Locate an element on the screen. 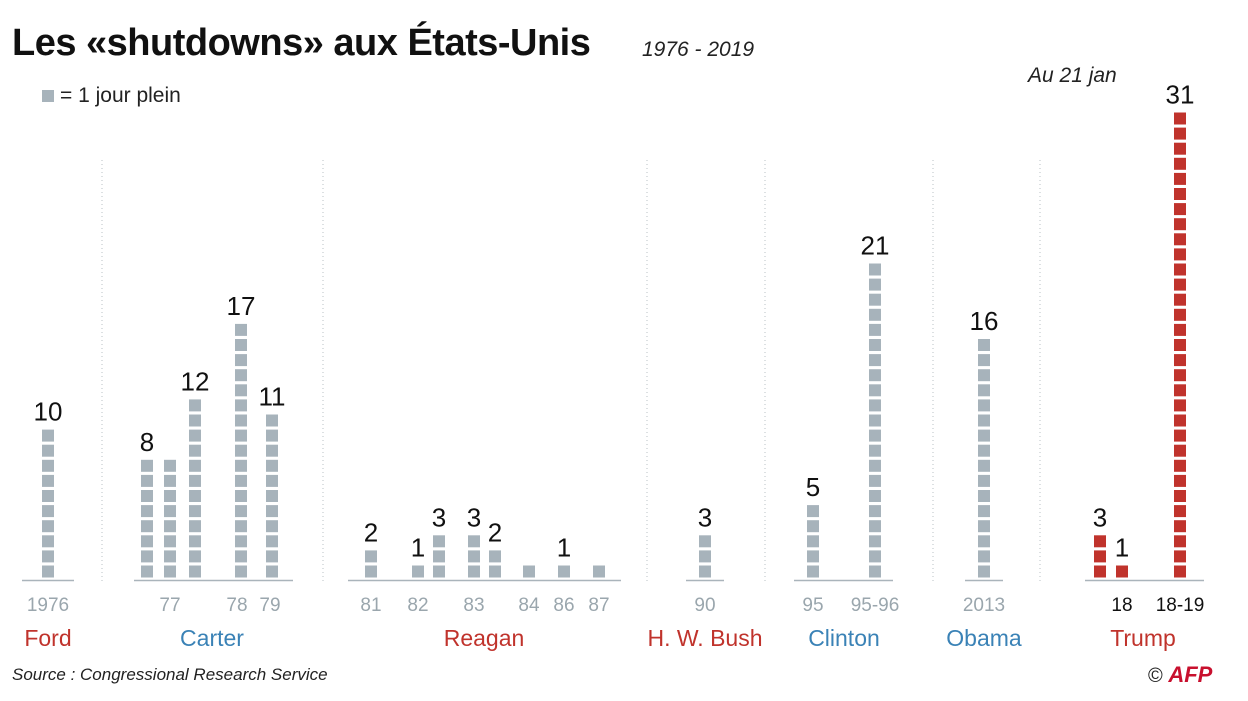 The image size is (1248, 701). president-label: Carter is located at coordinates (212, 638).